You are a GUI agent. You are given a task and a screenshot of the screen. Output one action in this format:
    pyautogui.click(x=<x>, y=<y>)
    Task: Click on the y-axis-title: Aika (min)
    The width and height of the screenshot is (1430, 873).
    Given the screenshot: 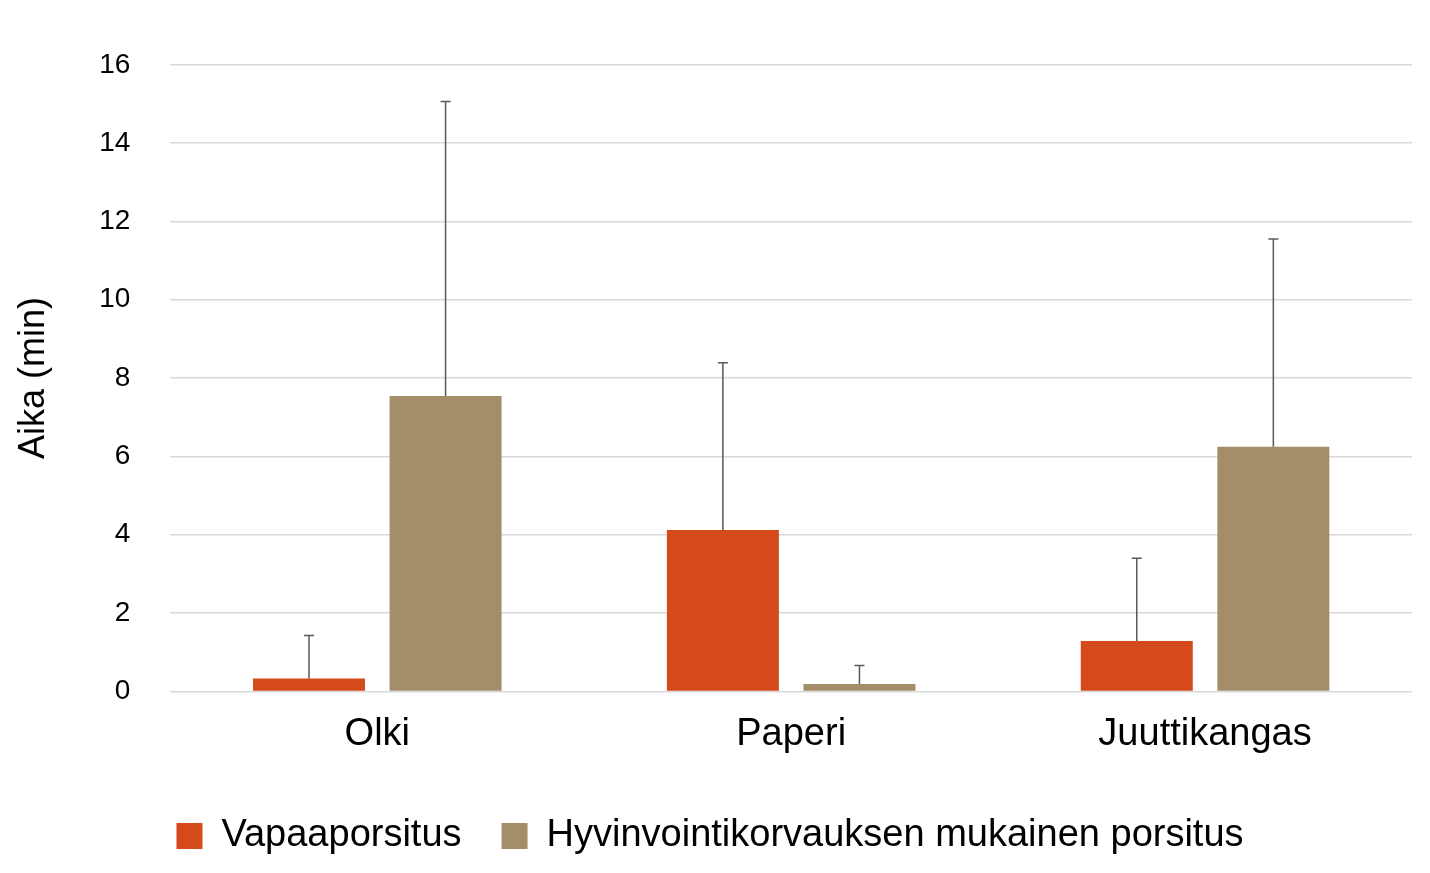 What is the action you would take?
    pyautogui.click(x=31, y=378)
    